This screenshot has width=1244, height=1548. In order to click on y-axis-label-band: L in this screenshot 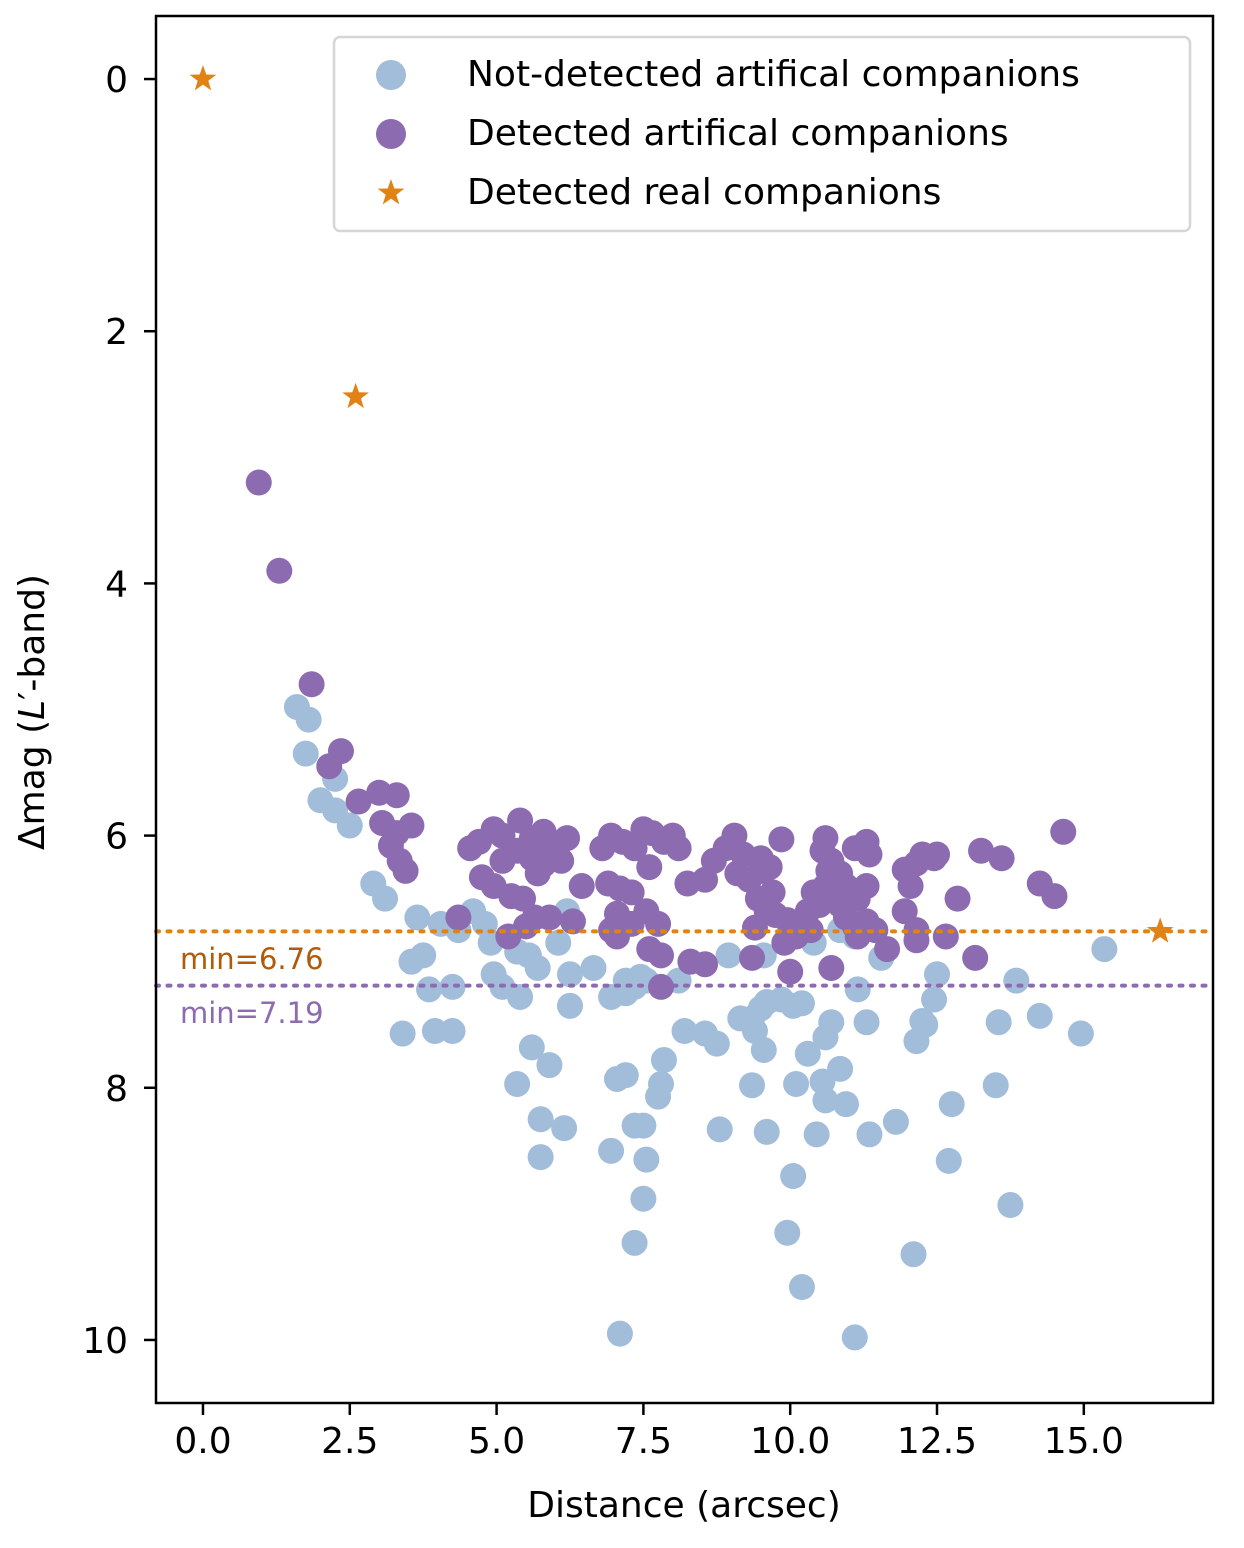, I will do `click(32, 710)`.